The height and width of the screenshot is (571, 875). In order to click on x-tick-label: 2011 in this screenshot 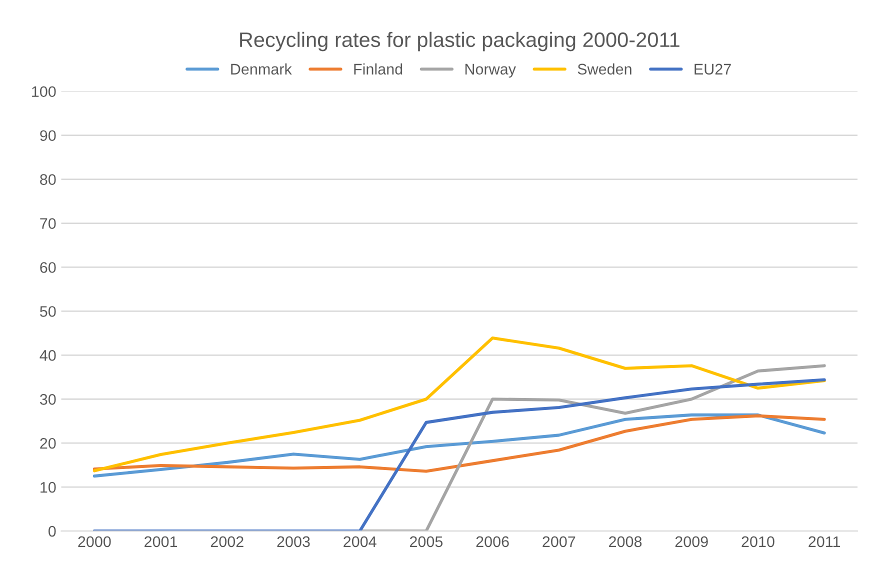, I will do `click(824, 542)`.